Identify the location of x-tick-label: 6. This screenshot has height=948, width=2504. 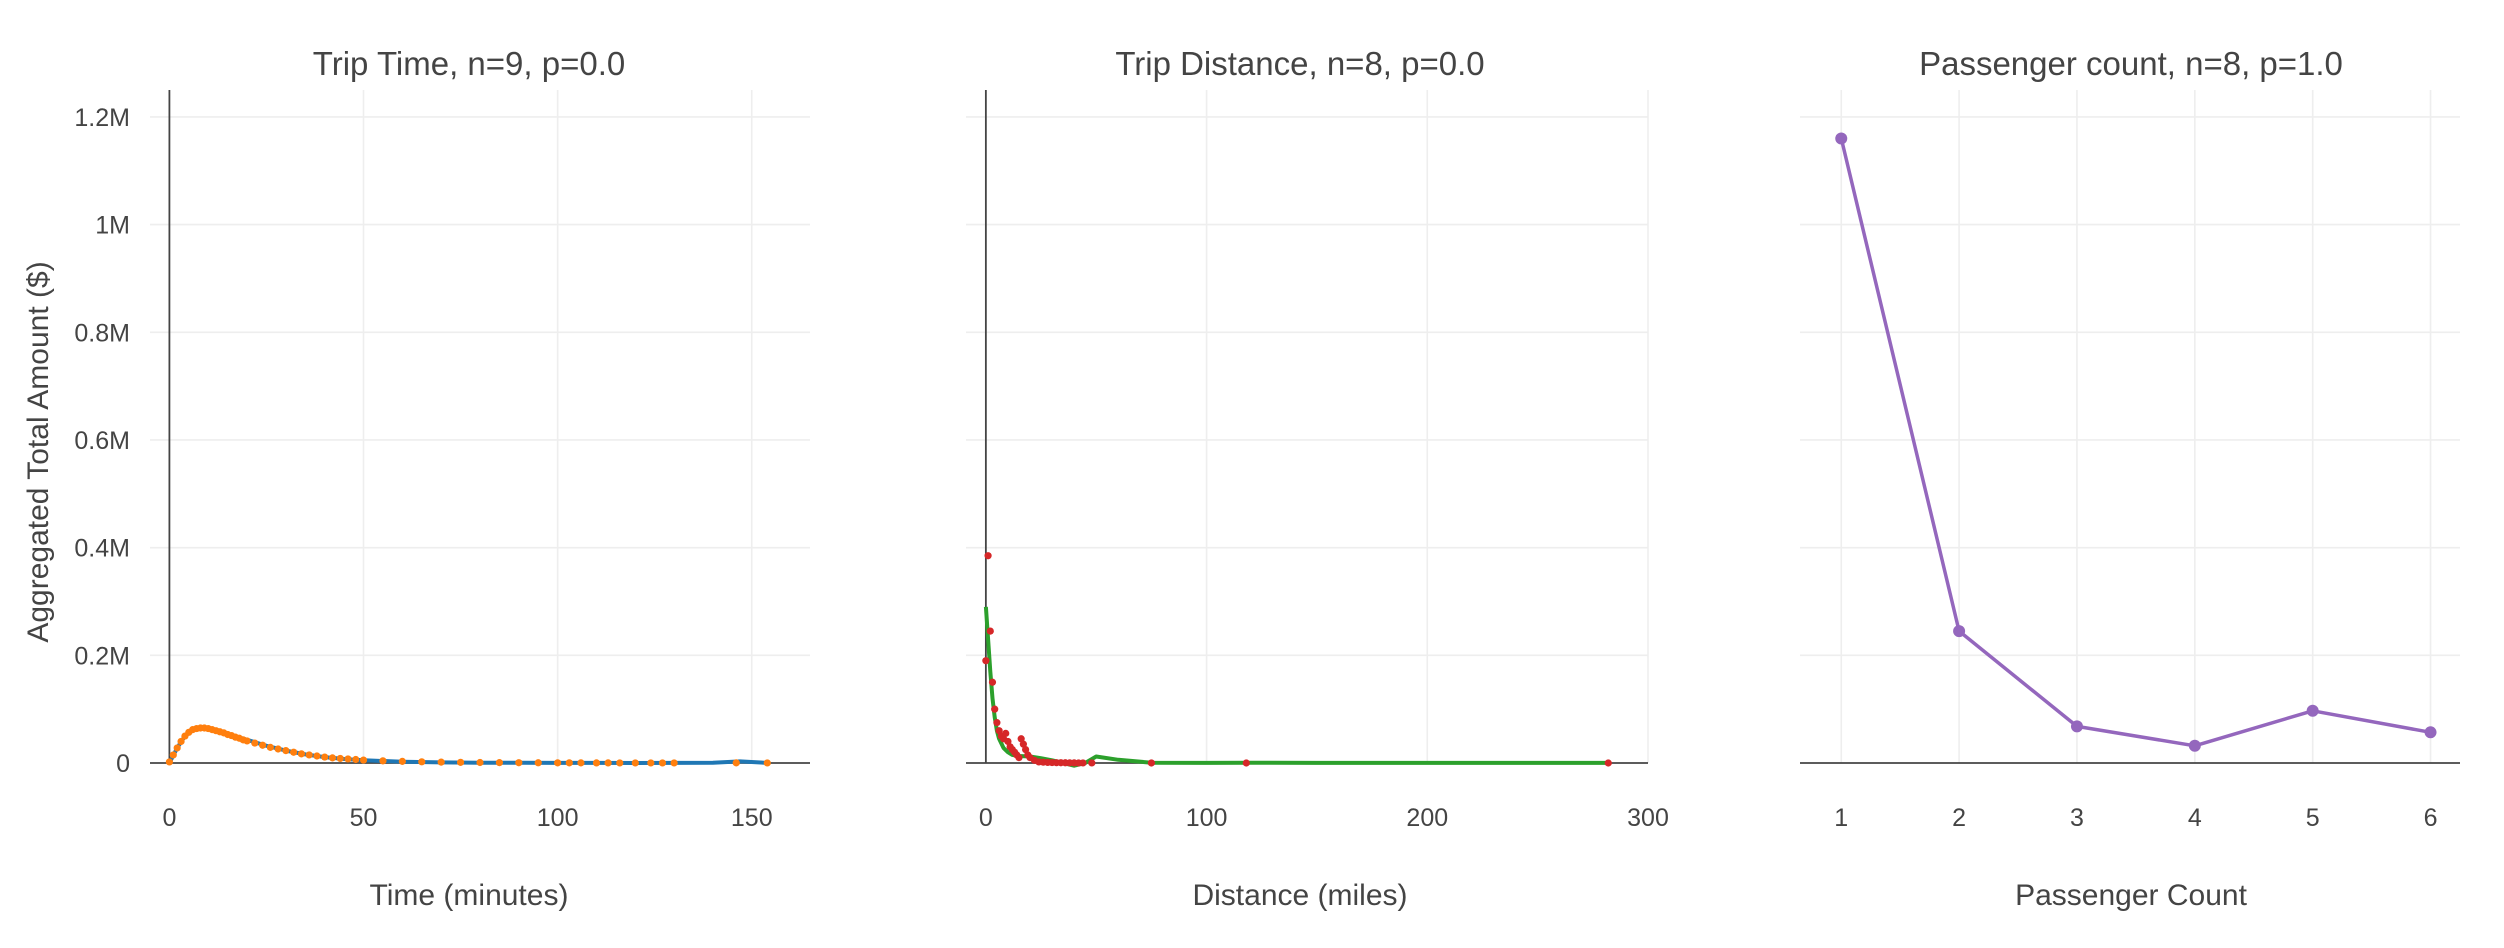
(2431, 818).